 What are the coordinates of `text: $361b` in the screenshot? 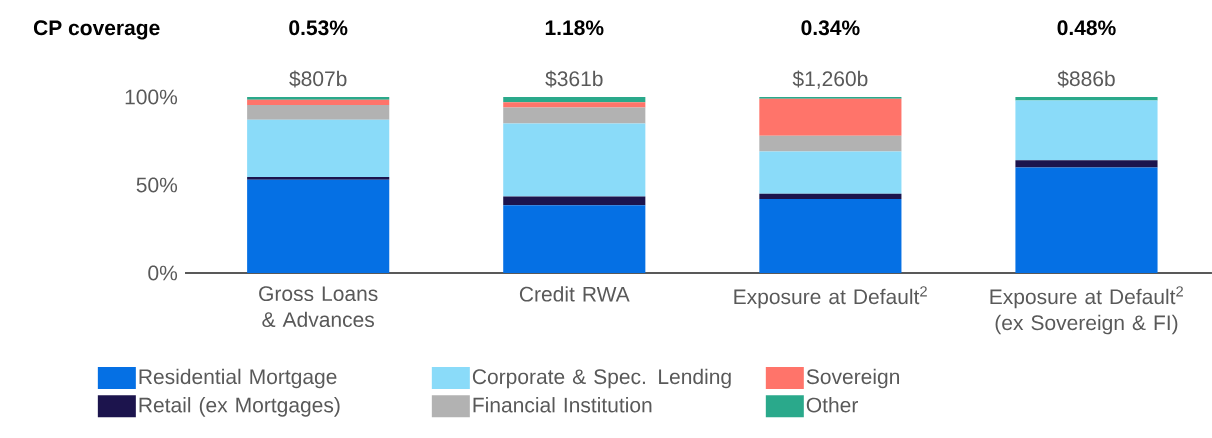 It's located at (574, 79).